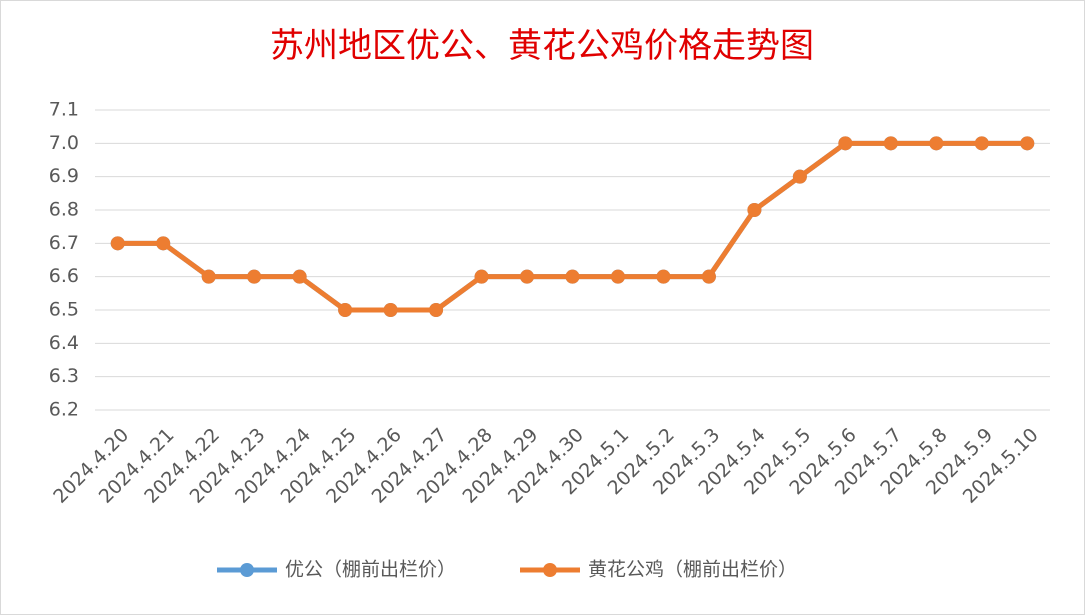 This screenshot has width=1085, height=615. What do you see at coordinates (542, 46) in the screenshot?
I see `chart-title: 苏州地区优公、黄花公鸡价格走势图` at bounding box center [542, 46].